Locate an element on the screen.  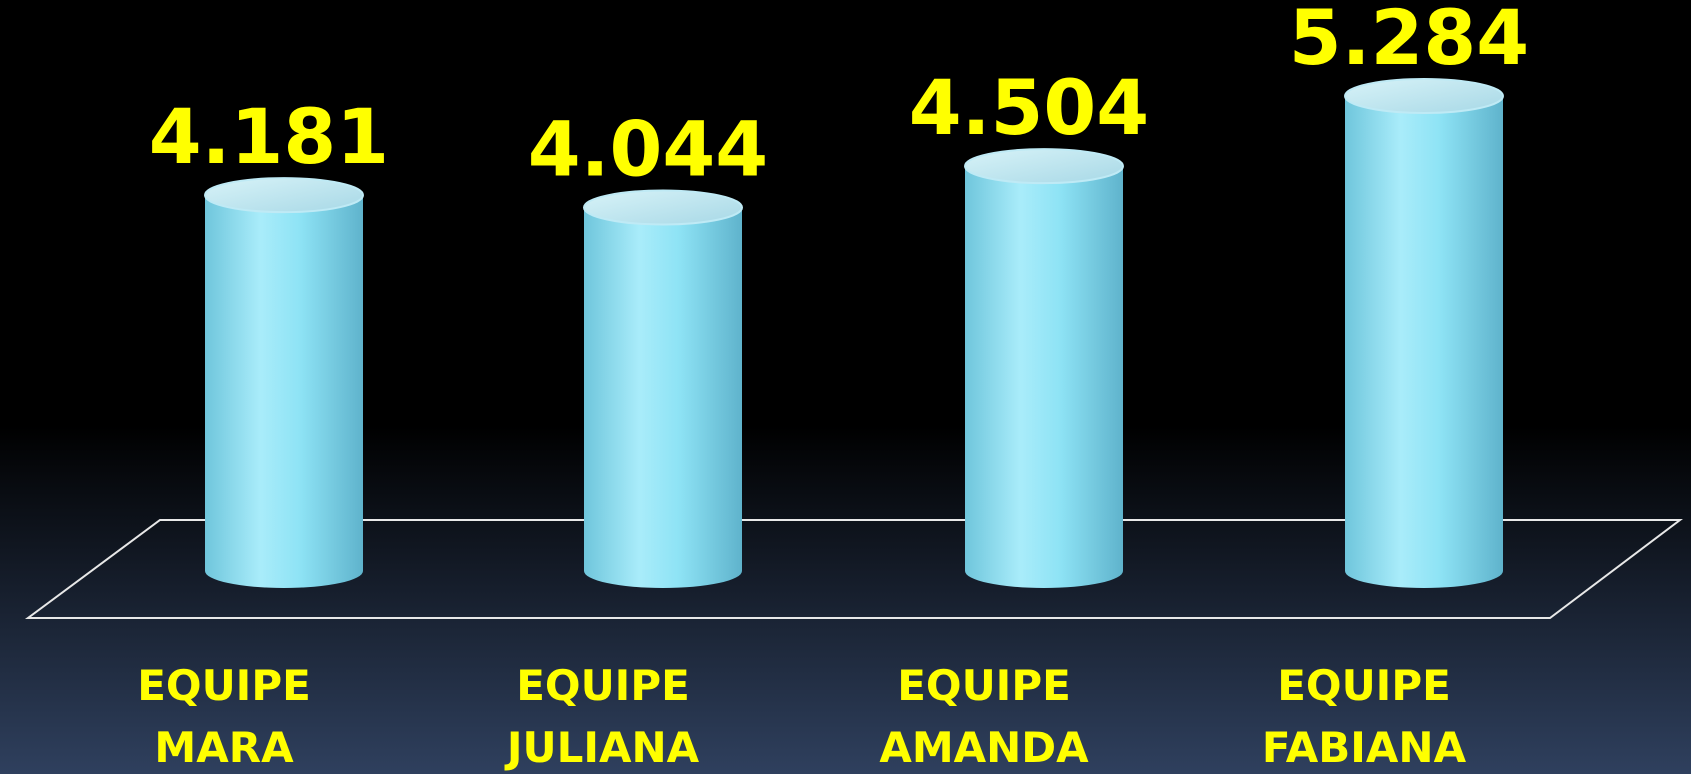
data-label: 4.181 is located at coordinates (269, 136).